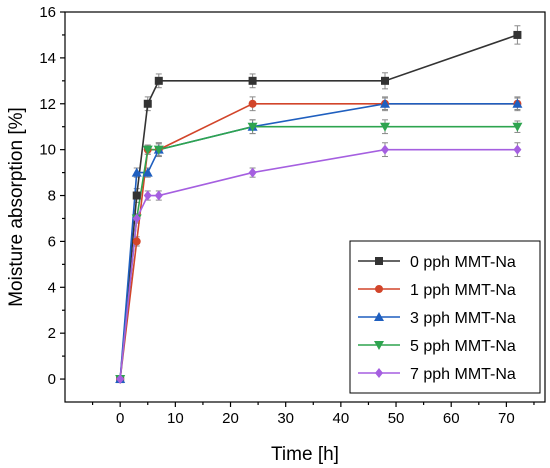  I want to click on legend-label: 5 pph MMT-Na, so click(463, 346).